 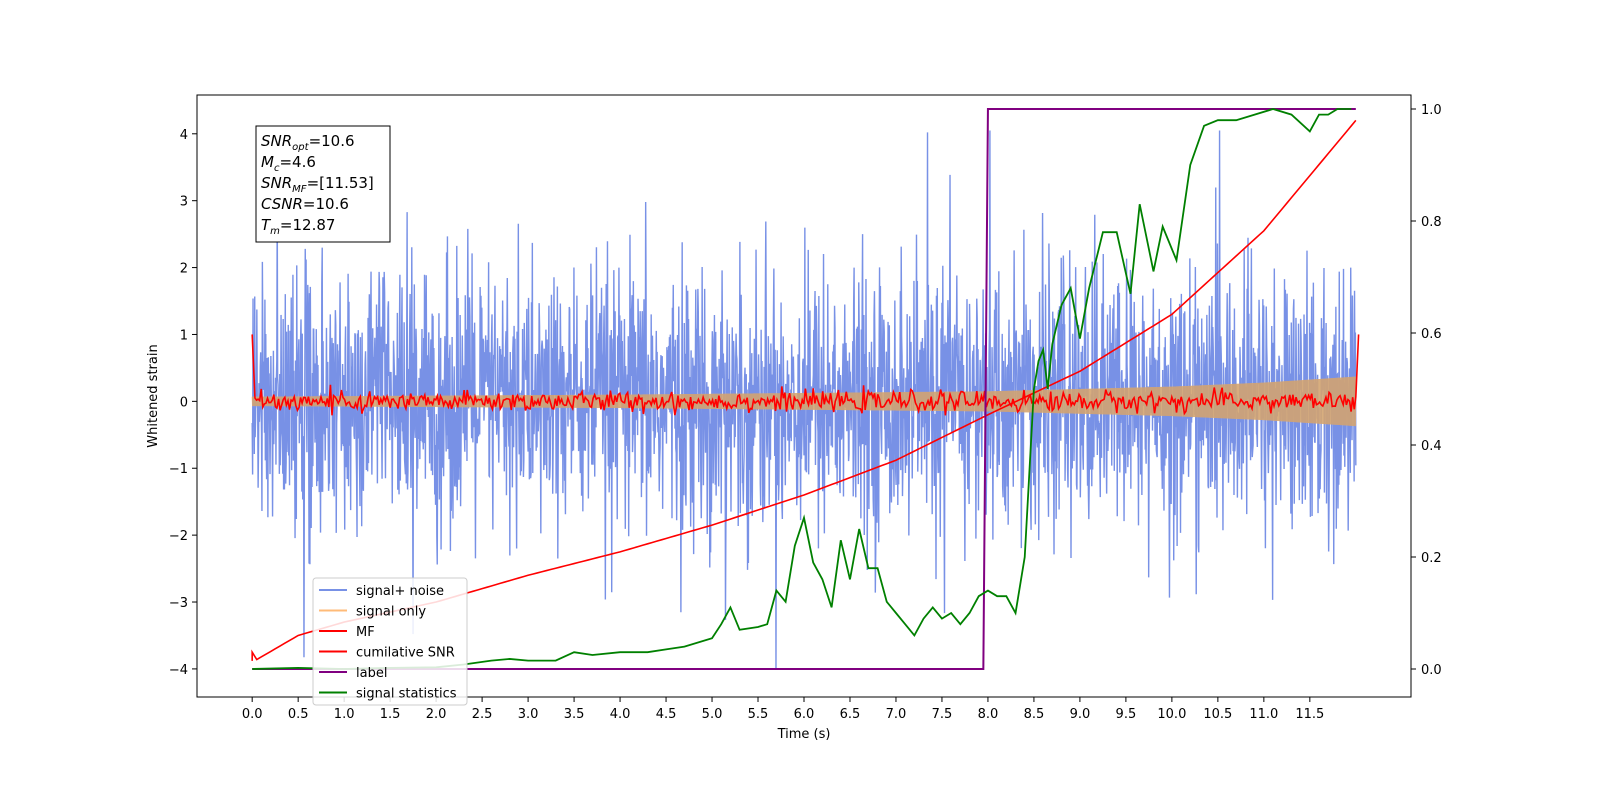 I want to click on annotation-line: SNRMF=[11.53], so click(x=317, y=184).